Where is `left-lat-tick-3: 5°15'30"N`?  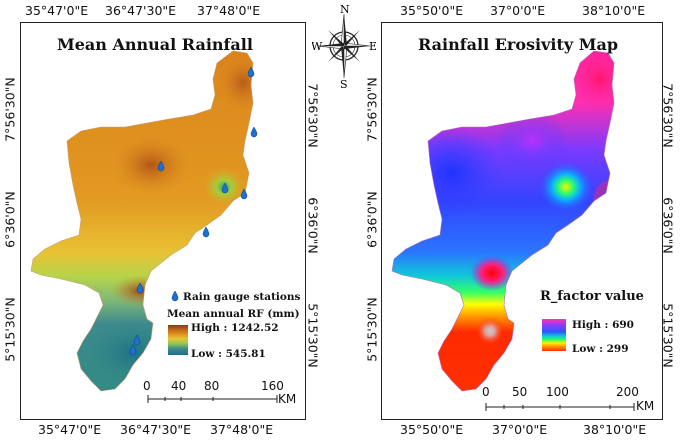 left-lat-tick-3: 5°15'30"N is located at coordinates (10, 329).